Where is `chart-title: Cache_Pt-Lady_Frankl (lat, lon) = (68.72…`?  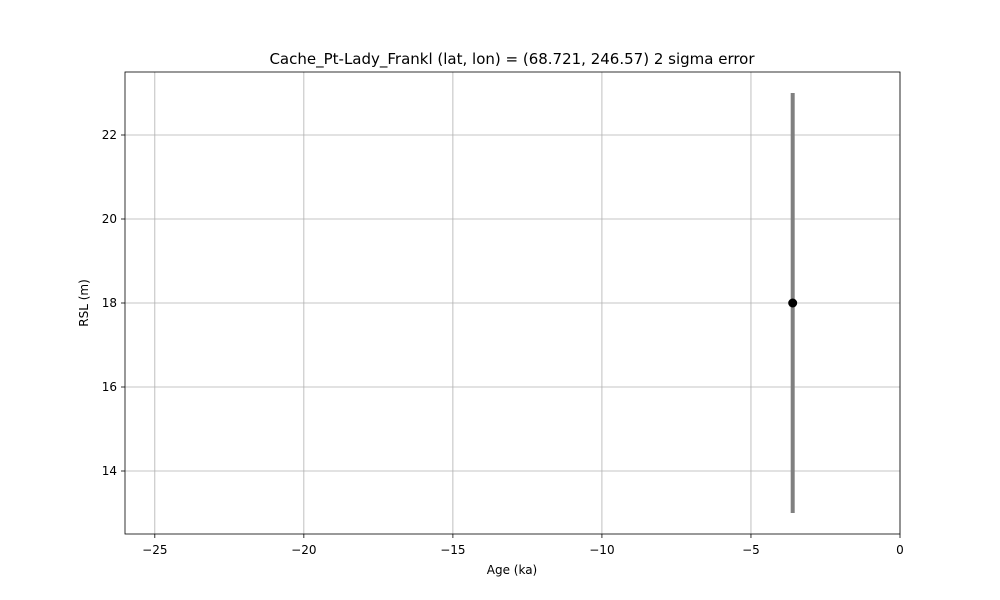 chart-title: Cache_Pt-Lady_Frankl (lat, lon) = (68.72… is located at coordinates (512, 59).